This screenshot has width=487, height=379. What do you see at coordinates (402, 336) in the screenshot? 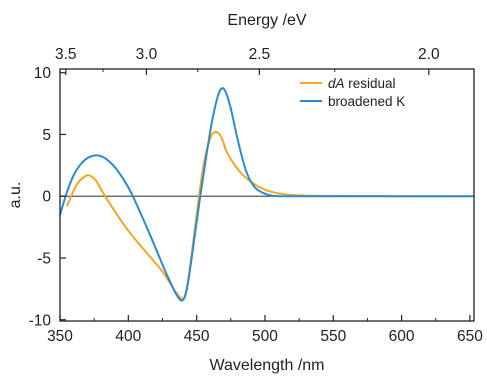
I see `x-tick-label: 600` at bounding box center [402, 336].